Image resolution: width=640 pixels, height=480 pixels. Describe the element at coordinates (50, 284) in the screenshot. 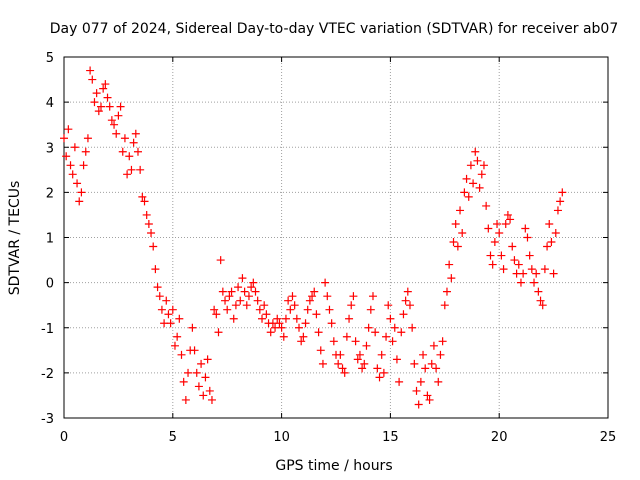

I see `y-tick-label: 0` at that location.